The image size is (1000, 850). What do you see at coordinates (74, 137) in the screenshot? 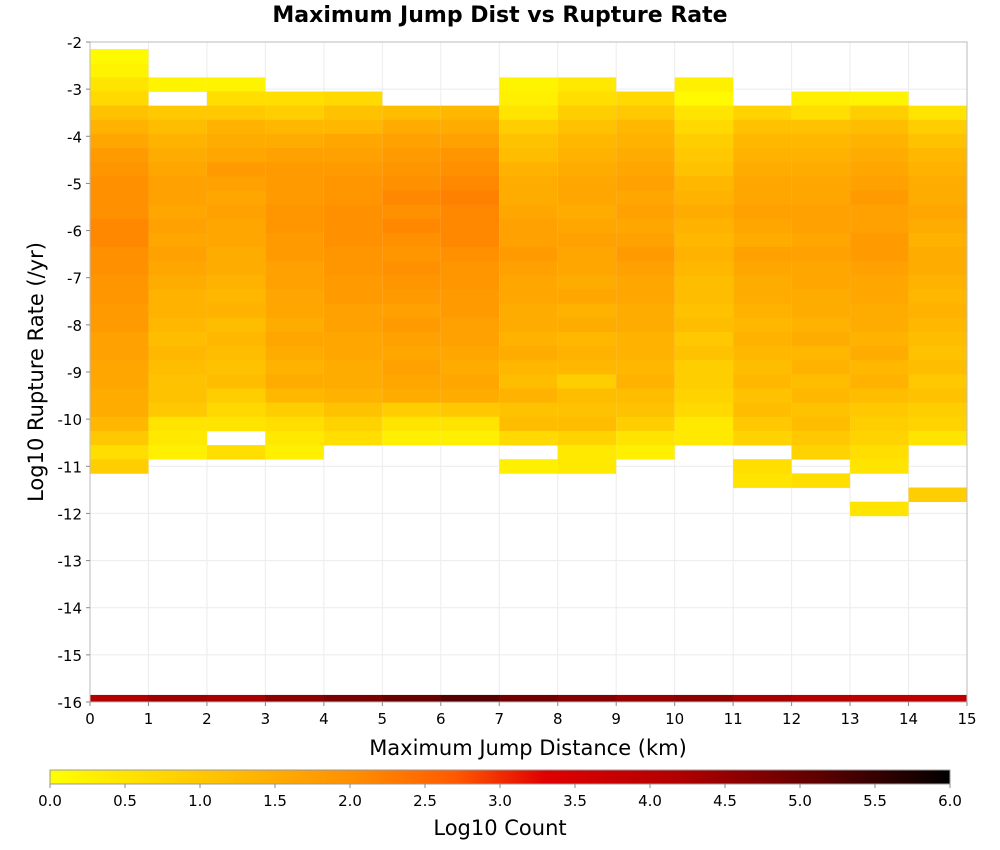
I see `y-tick-label: -4` at bounding box center [74, 137].